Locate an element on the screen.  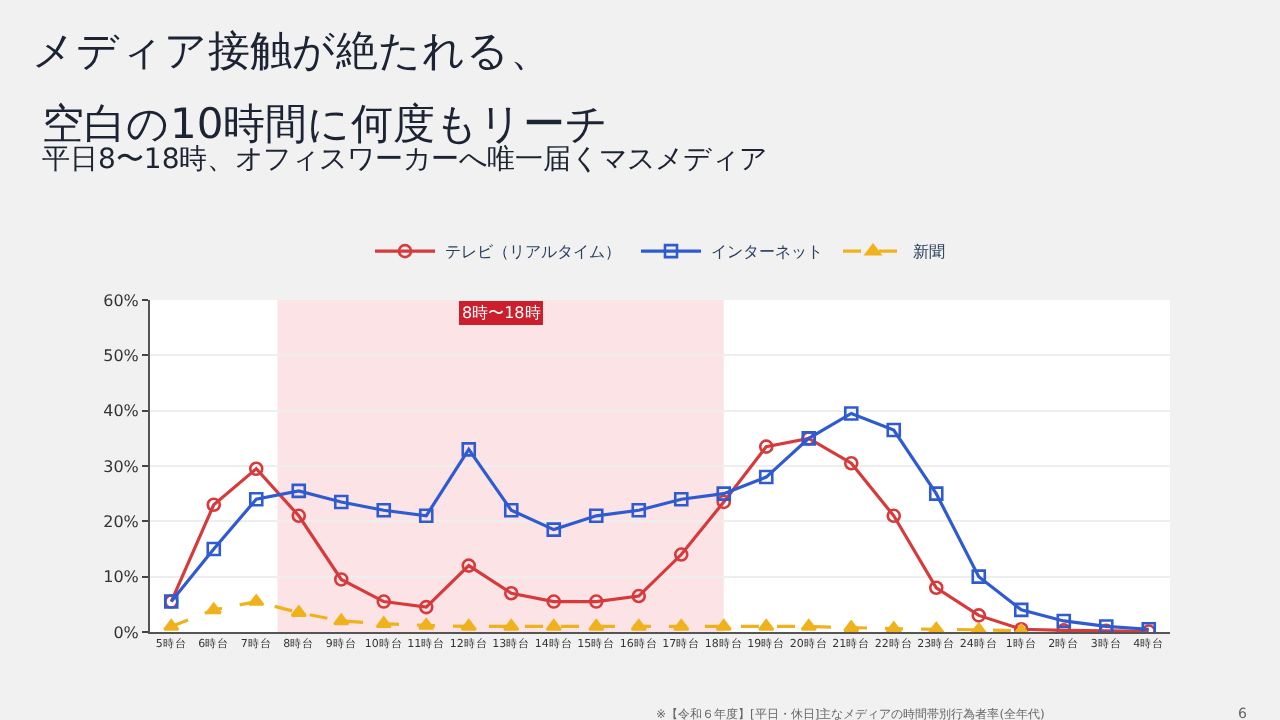
y-tick-label: 20% is located at coordinates (121, 521).